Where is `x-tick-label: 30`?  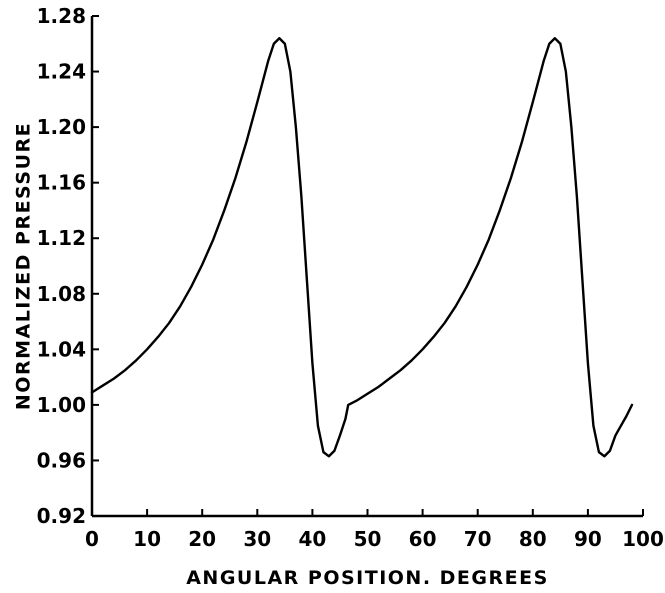 x-tick-label: 30 is located at coordinates (257, 539).